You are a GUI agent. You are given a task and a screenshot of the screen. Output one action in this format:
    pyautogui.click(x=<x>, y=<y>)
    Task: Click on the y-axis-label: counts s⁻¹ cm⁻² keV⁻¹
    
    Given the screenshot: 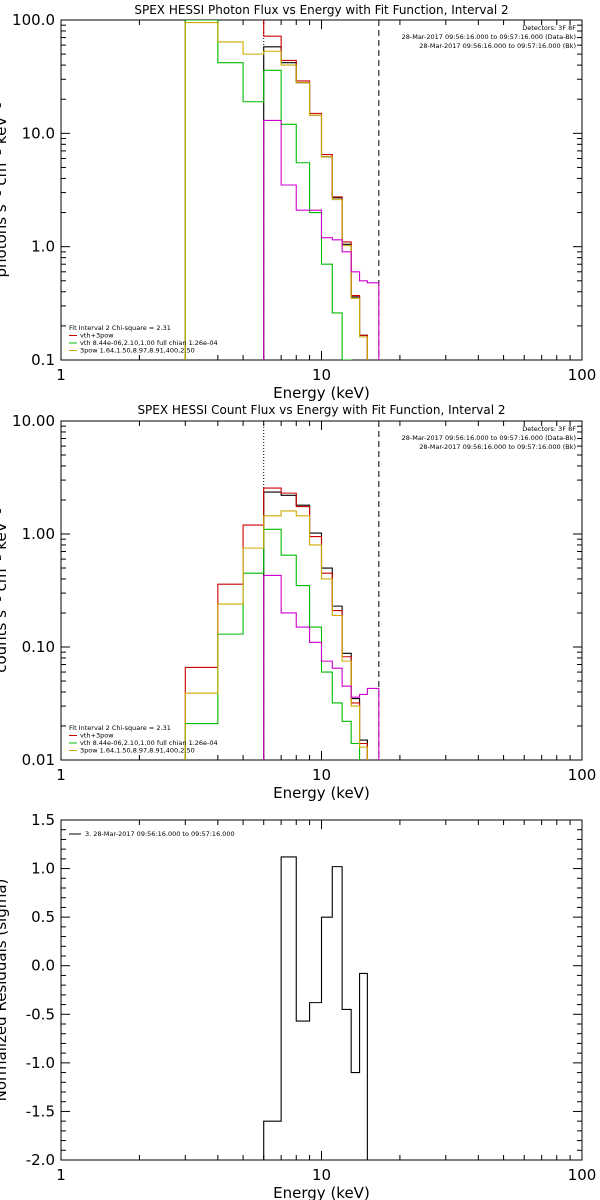 What is the action you would take?
    pyautogui.click(x=5, y=590)
    